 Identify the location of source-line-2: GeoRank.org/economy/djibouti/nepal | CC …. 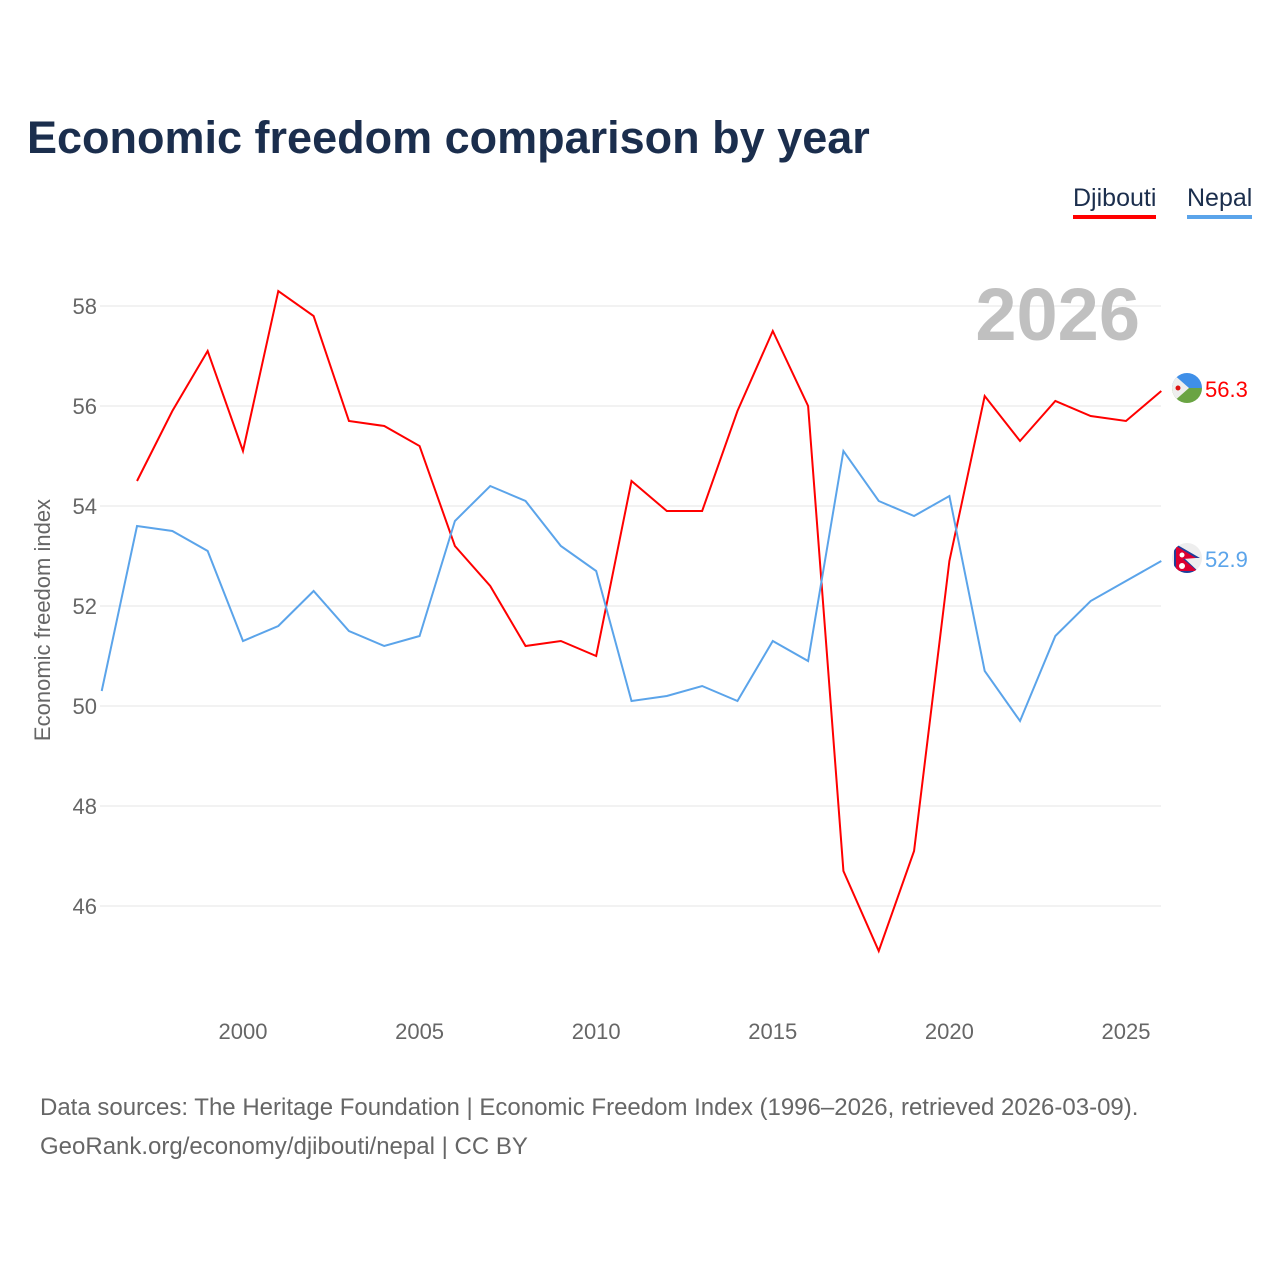
(284, 1146).